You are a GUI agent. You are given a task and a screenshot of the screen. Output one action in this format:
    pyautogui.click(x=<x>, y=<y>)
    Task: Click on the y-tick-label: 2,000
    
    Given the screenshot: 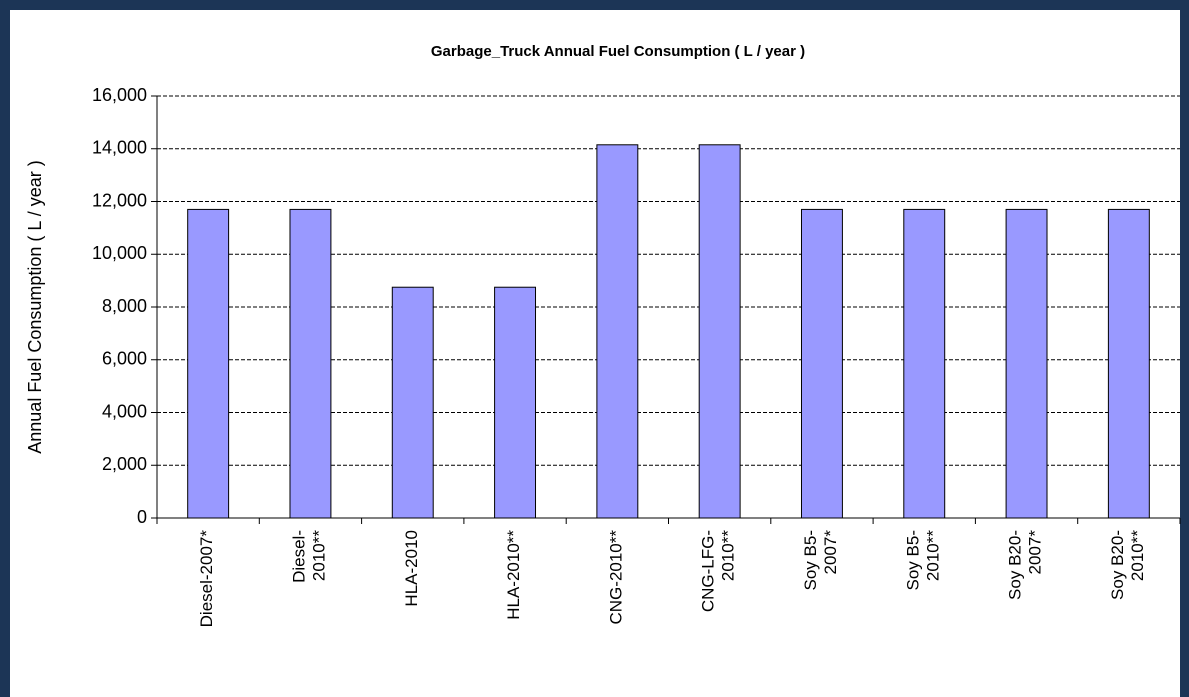 What is the action you would take?
    pyautogui.click(x=124, y=464)
    